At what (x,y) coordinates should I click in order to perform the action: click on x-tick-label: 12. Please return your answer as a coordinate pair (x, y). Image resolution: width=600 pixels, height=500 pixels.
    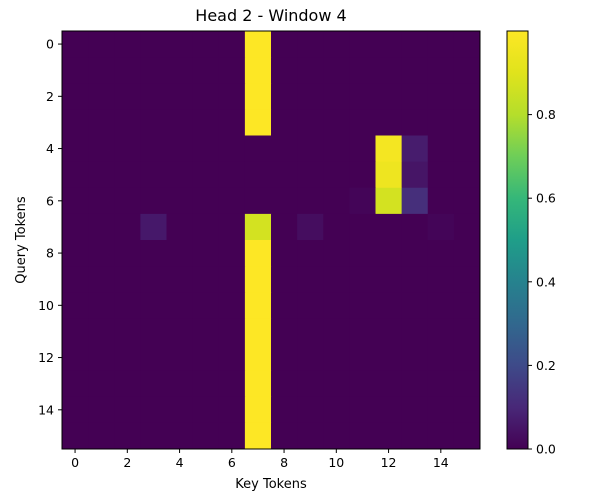
    Looking at the image, I should click on (389, 462).